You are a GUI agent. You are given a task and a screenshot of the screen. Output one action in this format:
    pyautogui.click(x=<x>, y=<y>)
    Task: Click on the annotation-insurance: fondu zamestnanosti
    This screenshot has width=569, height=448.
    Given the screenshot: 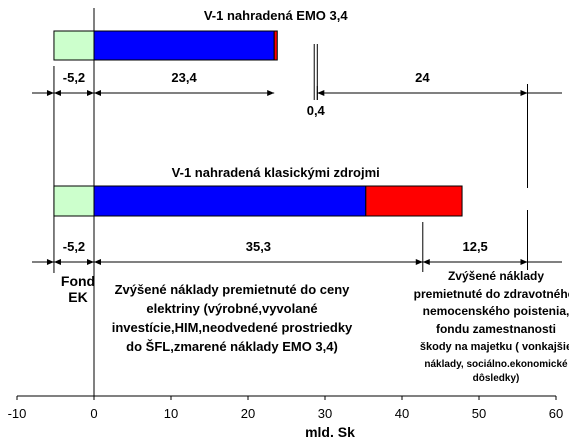 What is the action you would take?
    pyautogui.click(x=496, y=329)
    